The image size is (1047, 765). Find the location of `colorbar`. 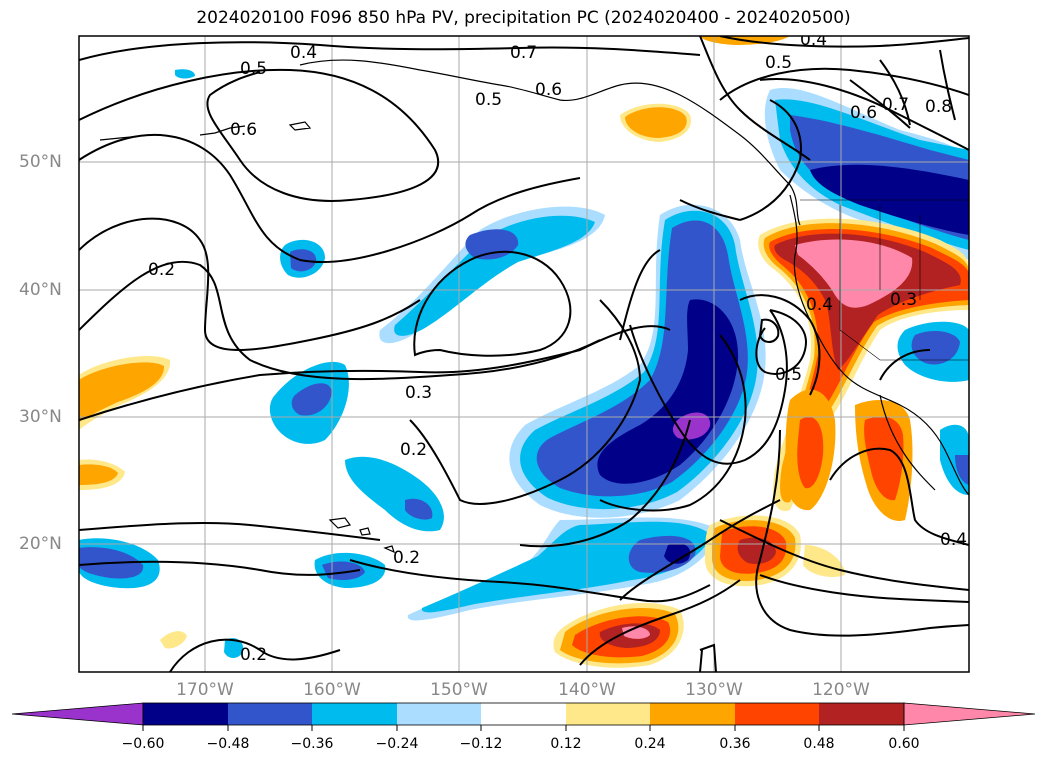

colorbar is located at coordinates (523, 716).